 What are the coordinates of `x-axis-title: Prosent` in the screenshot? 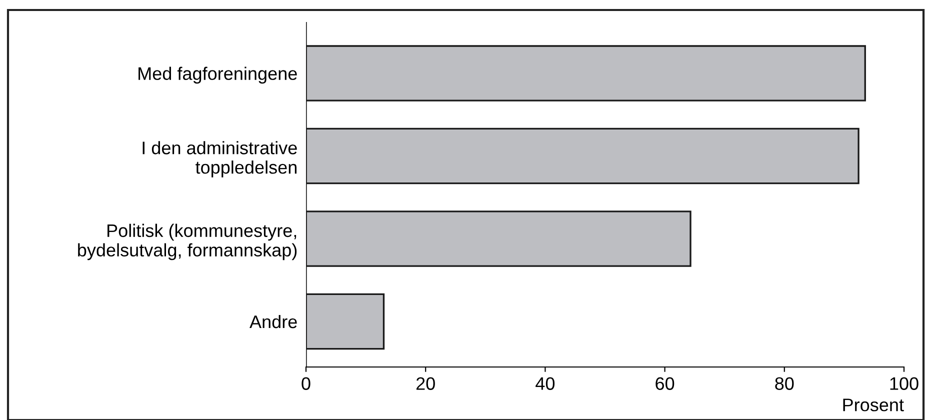 It's located at (873, 405).